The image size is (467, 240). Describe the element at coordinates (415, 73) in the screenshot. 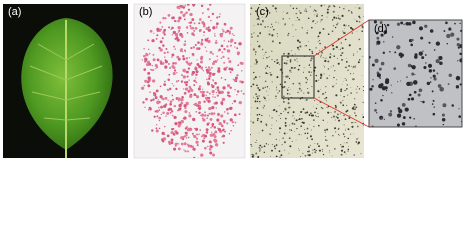

I see `panel-d: (d)` at that location.